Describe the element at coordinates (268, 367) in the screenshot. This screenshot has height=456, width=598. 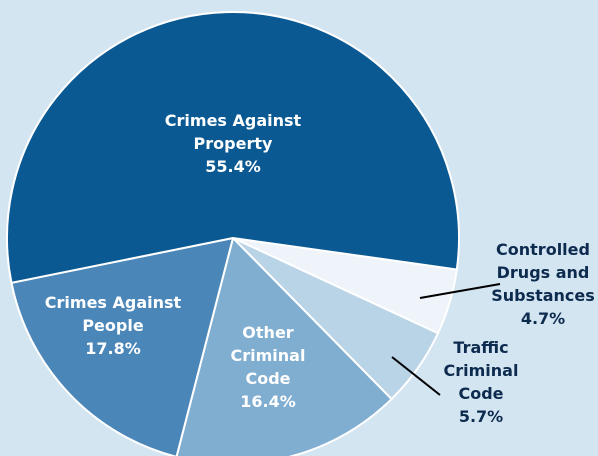
I see `slice-label: Other Criminal Code 16.4%` at that location.